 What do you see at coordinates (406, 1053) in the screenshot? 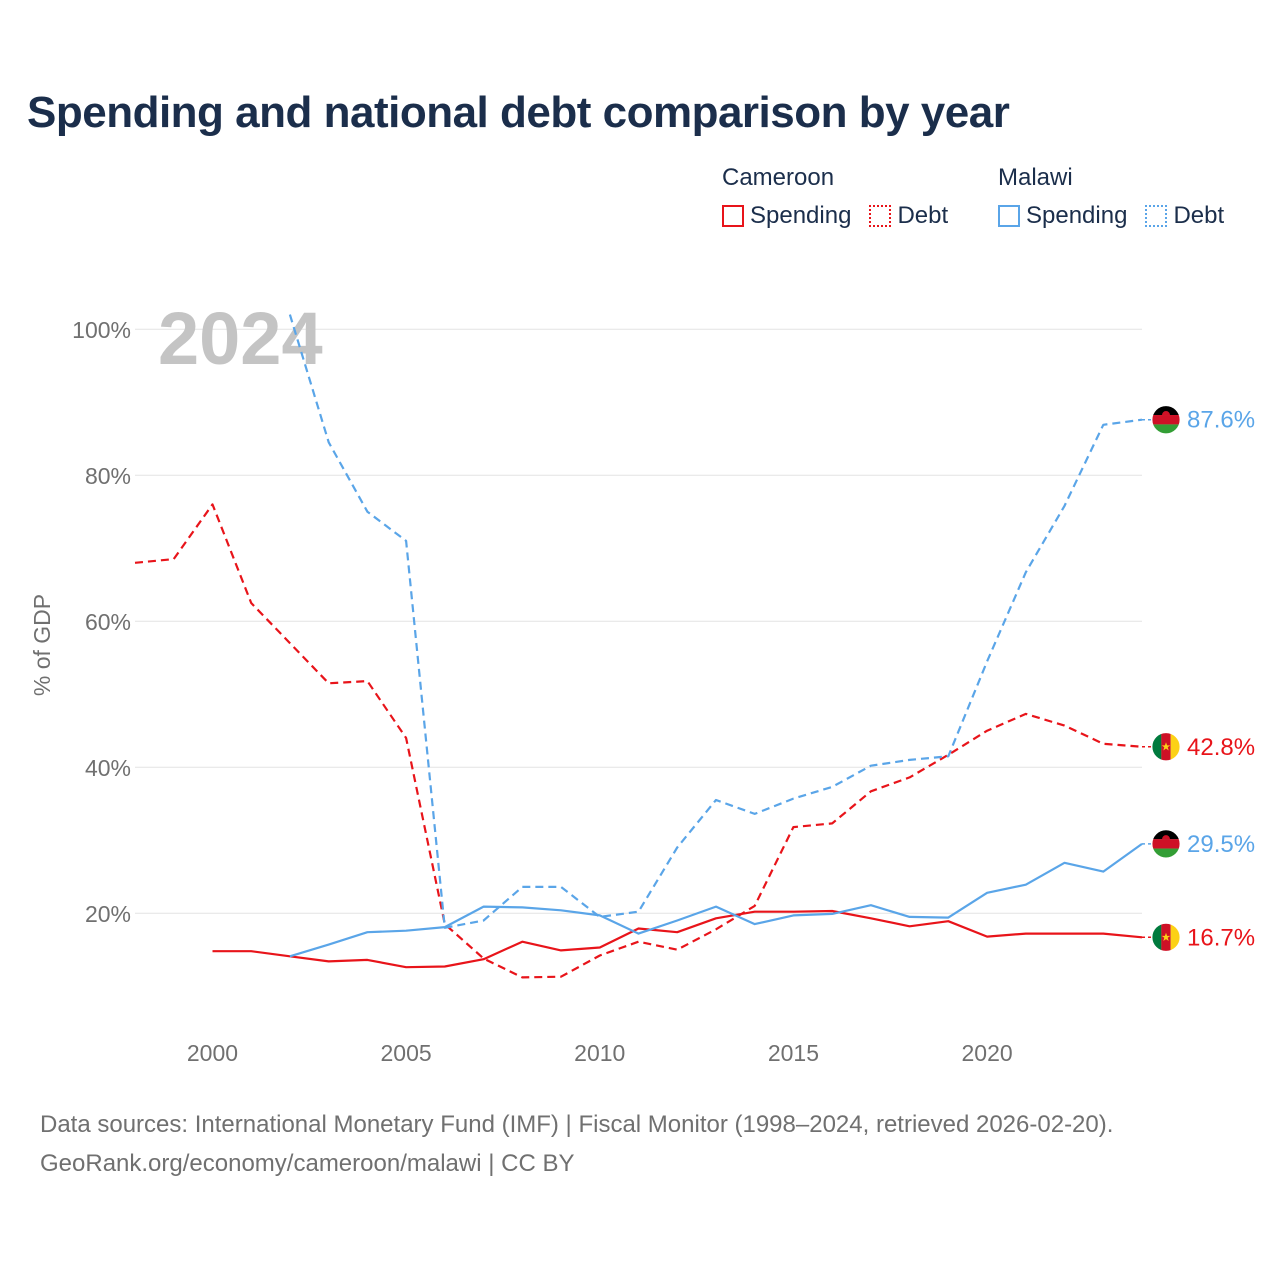
I see `x-tick-label: 2005` at bounding box center [406, 1053].